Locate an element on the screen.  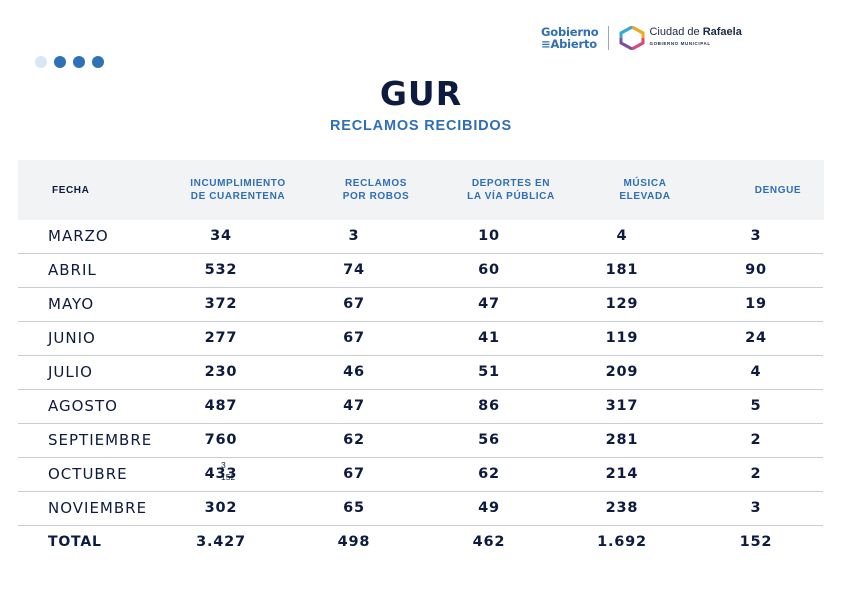
cell-cuarentena: 3.427 is located at coordinates (221, 542).